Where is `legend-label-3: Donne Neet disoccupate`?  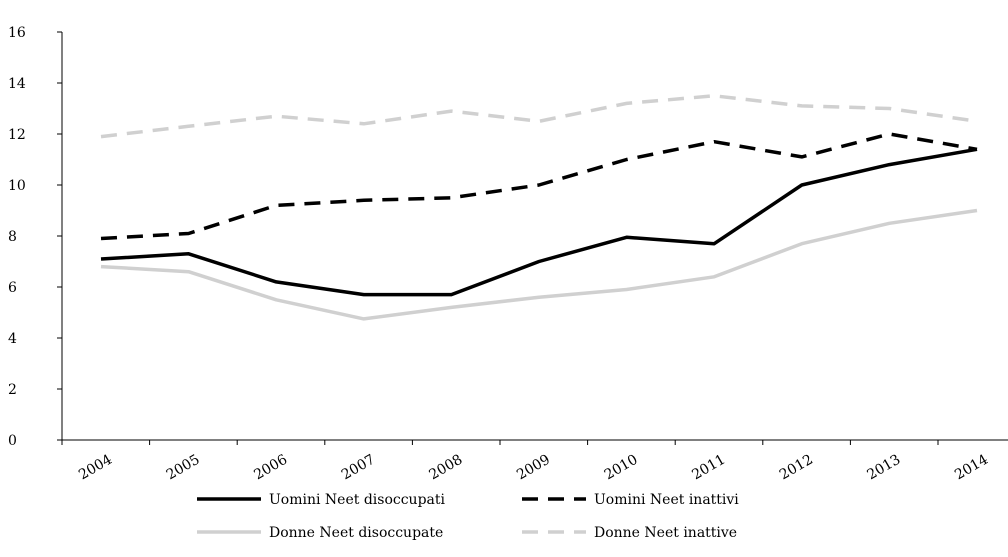
legend-label-3: Donne Neet disoccupate is located at coordinates (356, 533).